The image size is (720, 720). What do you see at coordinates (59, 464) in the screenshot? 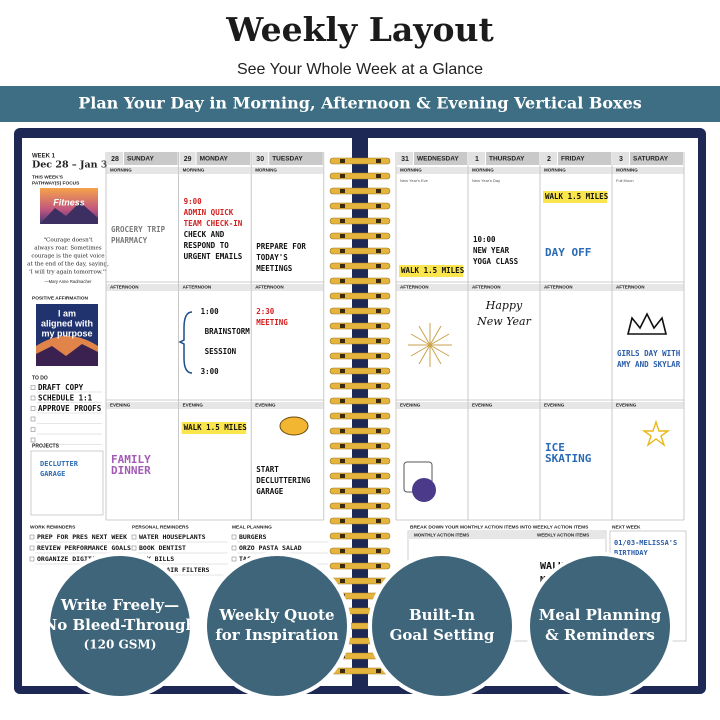
I see `project-item: DECLUTTER` at bounding box center [59, 464].